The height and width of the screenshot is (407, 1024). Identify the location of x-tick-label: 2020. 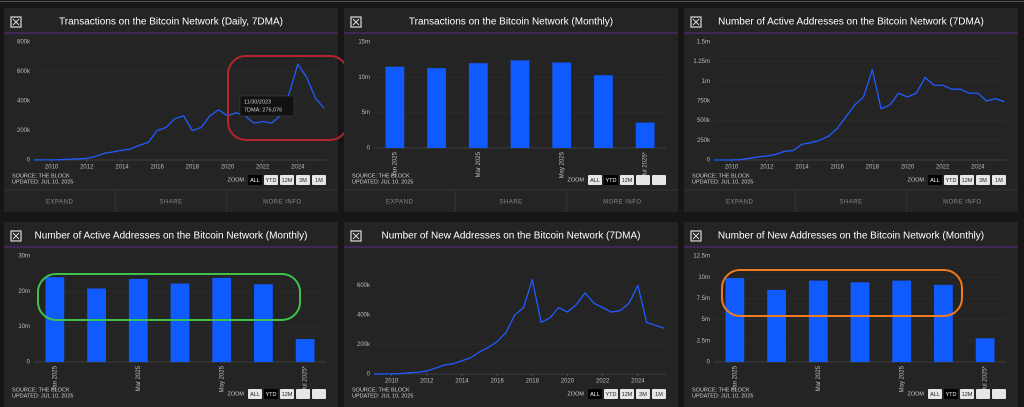
(568, 382).